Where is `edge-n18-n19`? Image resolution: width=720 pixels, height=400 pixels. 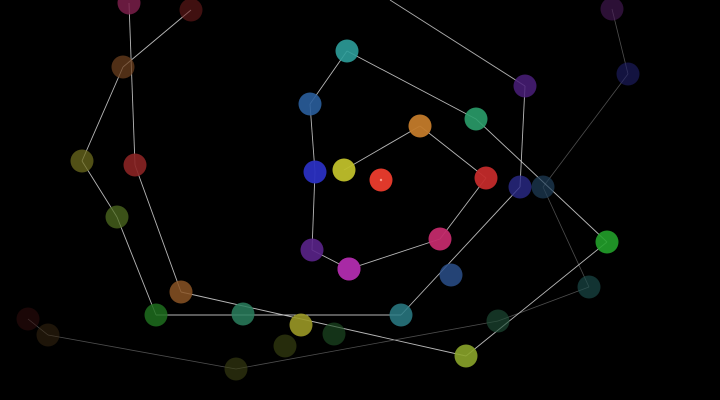 edge-n18-n19 is located at coordinates (543, 304).